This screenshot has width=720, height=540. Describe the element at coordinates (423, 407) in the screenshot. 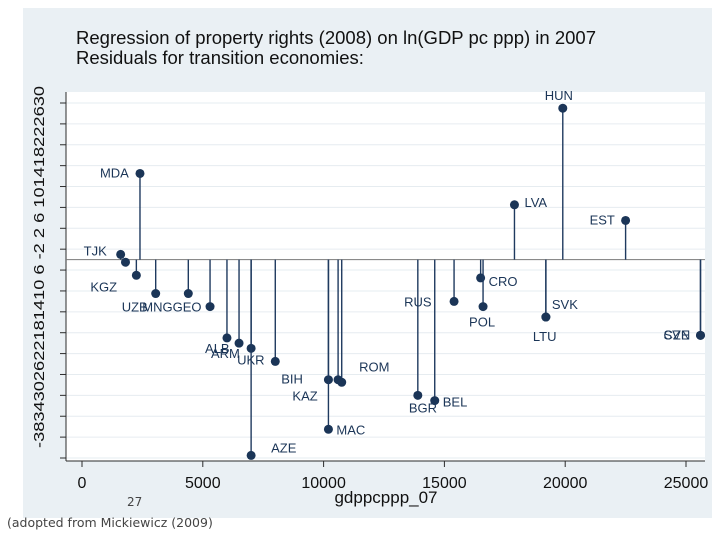

I see `point-label: BGR` at that location.